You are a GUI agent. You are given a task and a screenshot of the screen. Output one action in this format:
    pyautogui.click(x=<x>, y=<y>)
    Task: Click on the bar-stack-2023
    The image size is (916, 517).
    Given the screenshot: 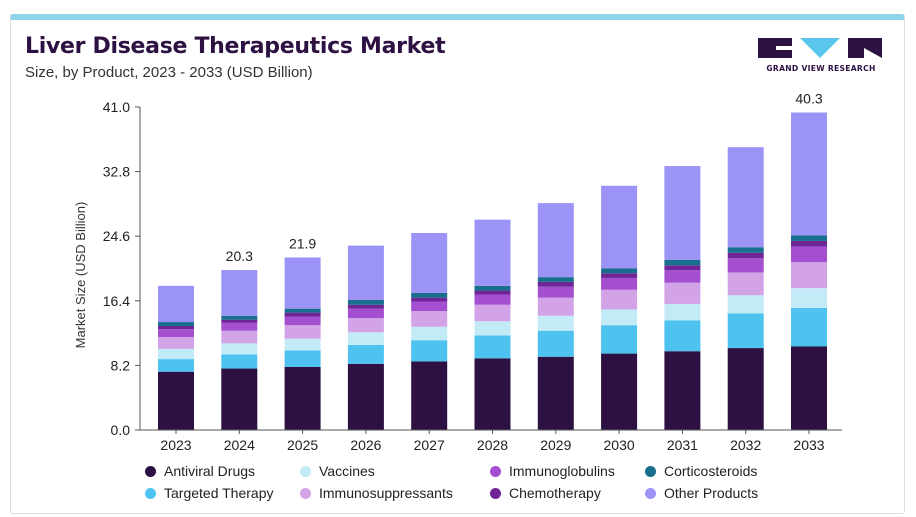 What is the action you would take?
    pyautogui.click(x=176, y=357)
    